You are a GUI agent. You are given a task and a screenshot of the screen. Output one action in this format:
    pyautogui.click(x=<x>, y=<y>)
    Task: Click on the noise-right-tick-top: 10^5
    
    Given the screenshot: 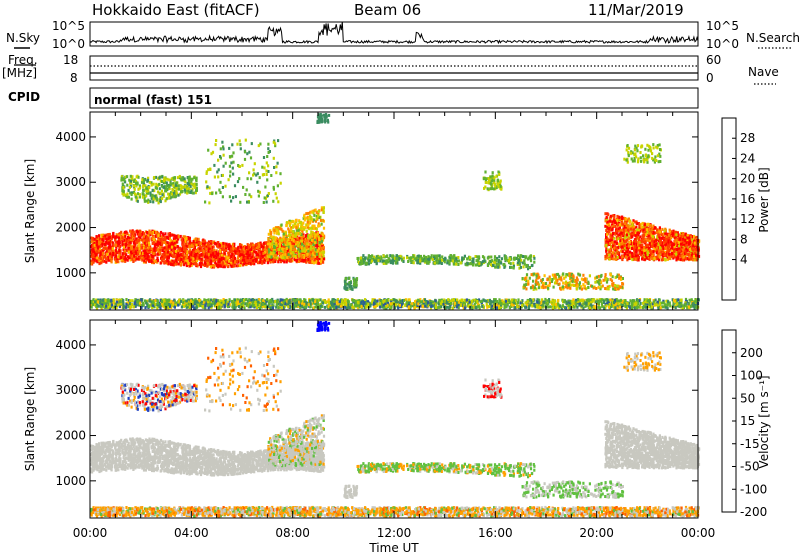 What is the action you would take?
    pyautogui.click(x=722, y=26)
    